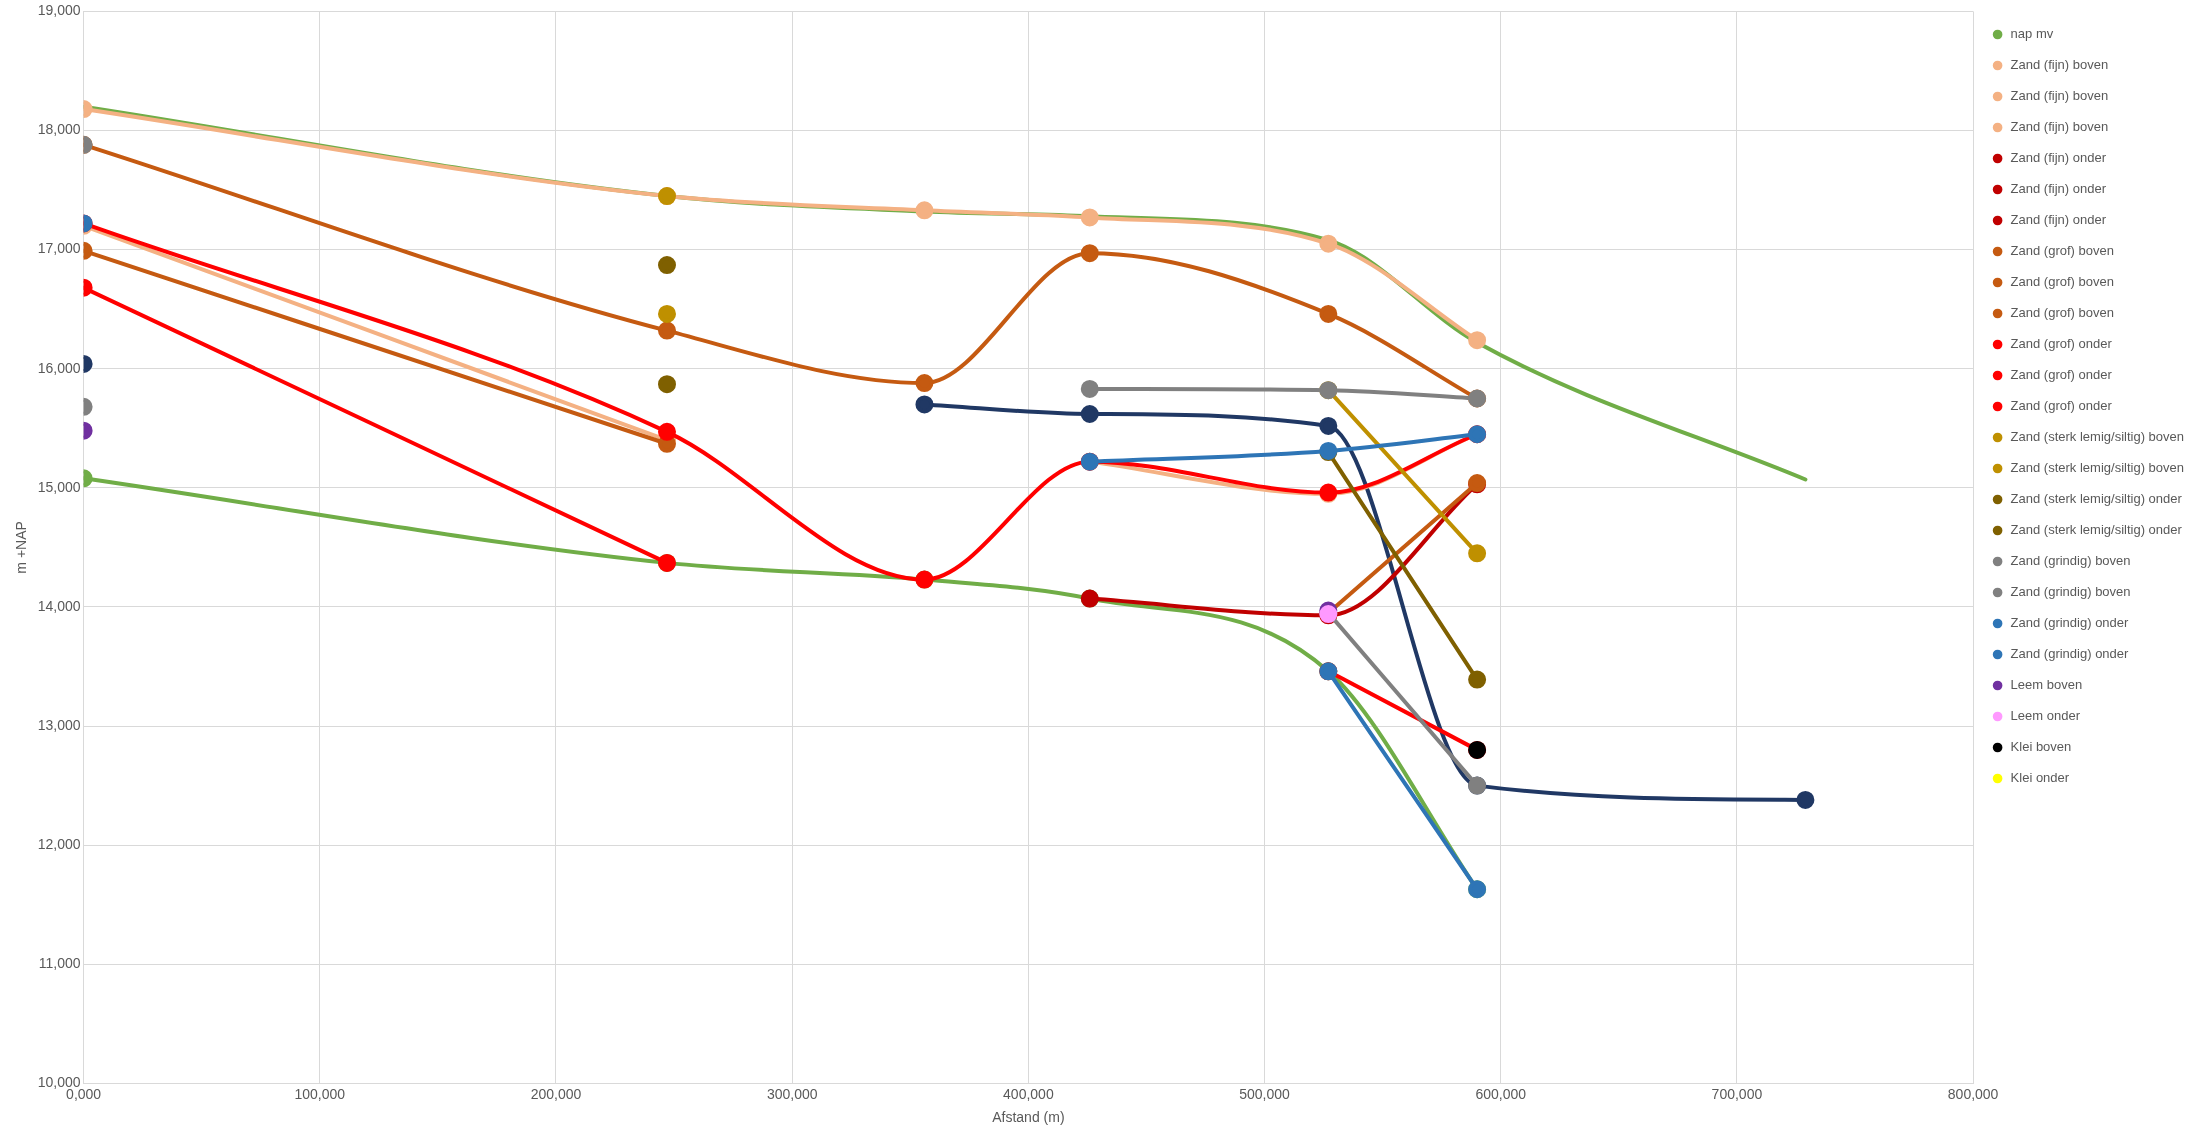 The width and height of the screenshot is (2204, 1141). I want to click on y-tick-label: 12,000, so click(59, 844).